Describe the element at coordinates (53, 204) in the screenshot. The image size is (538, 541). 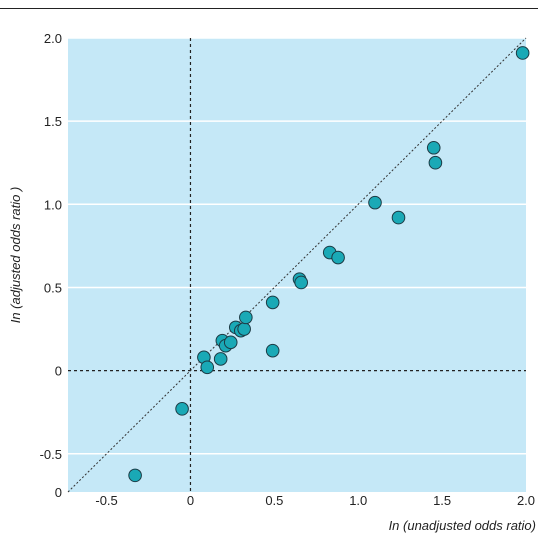
I see `y-tick-label: 1.0` at that location.